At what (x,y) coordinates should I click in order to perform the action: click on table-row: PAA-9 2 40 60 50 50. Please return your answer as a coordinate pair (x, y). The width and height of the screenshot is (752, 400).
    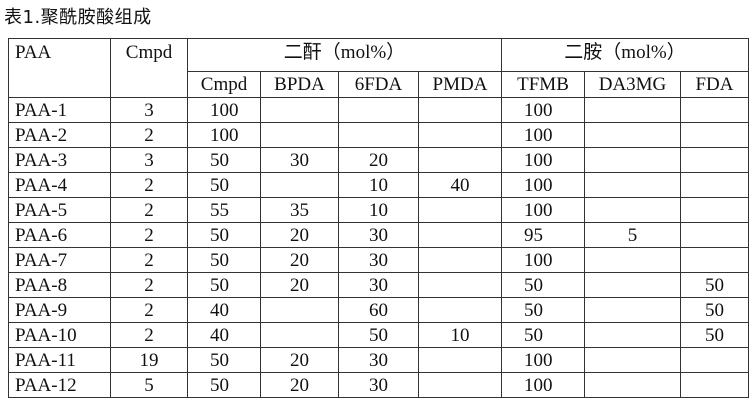
    Looking at the image, I should click on (378, 310).